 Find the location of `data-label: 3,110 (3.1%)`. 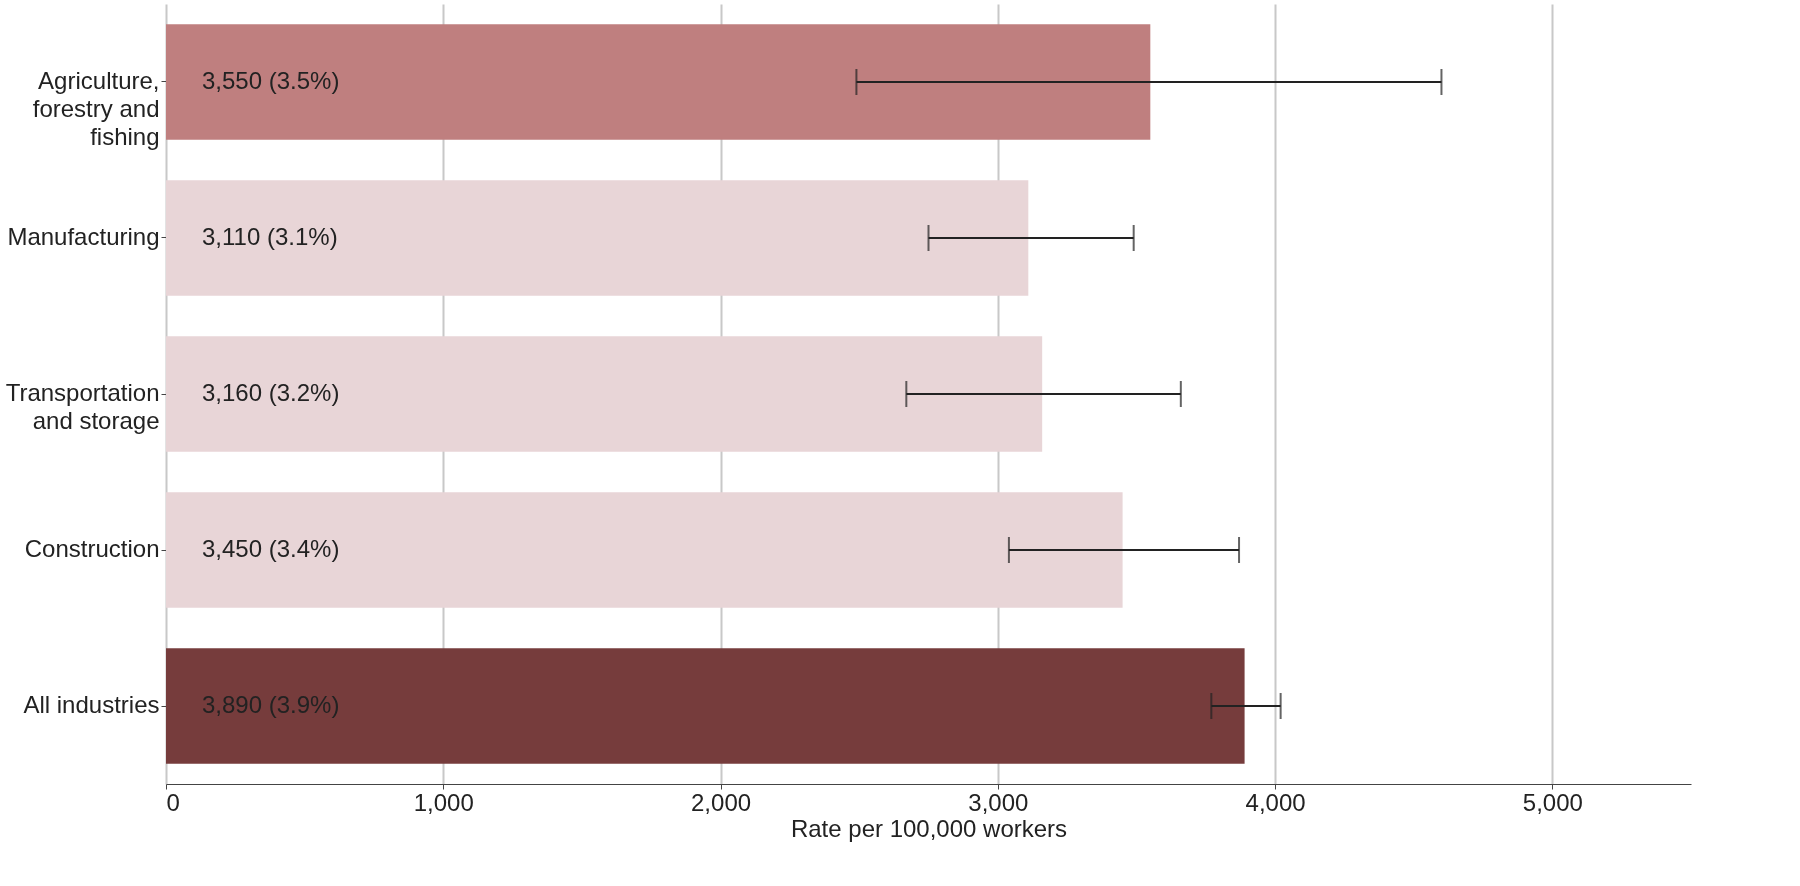

data-label: 3,110 (3.1%) is located at coordinates (270, 236).